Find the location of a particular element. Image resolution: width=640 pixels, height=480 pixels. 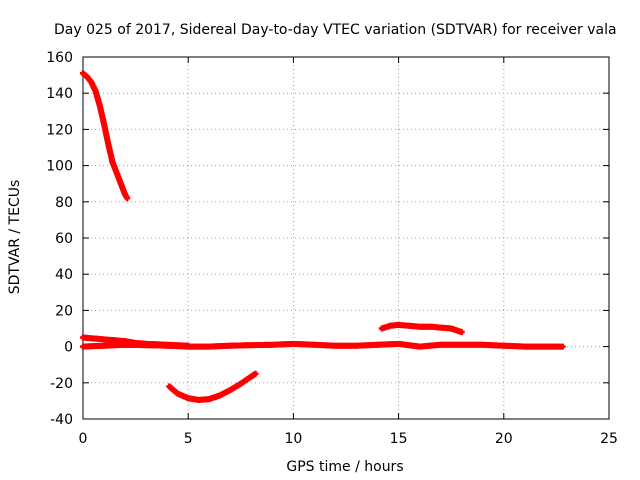

x-tick-label: 0 is located at coordinates (83, 439).